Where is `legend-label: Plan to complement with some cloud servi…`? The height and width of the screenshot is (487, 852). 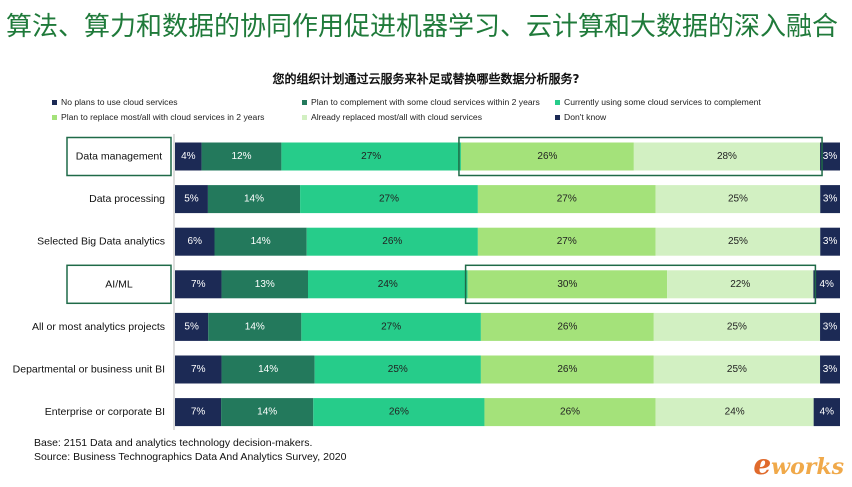
legend-label: Plan to complement with some cloud servi… is located at coordinates (425, 102).